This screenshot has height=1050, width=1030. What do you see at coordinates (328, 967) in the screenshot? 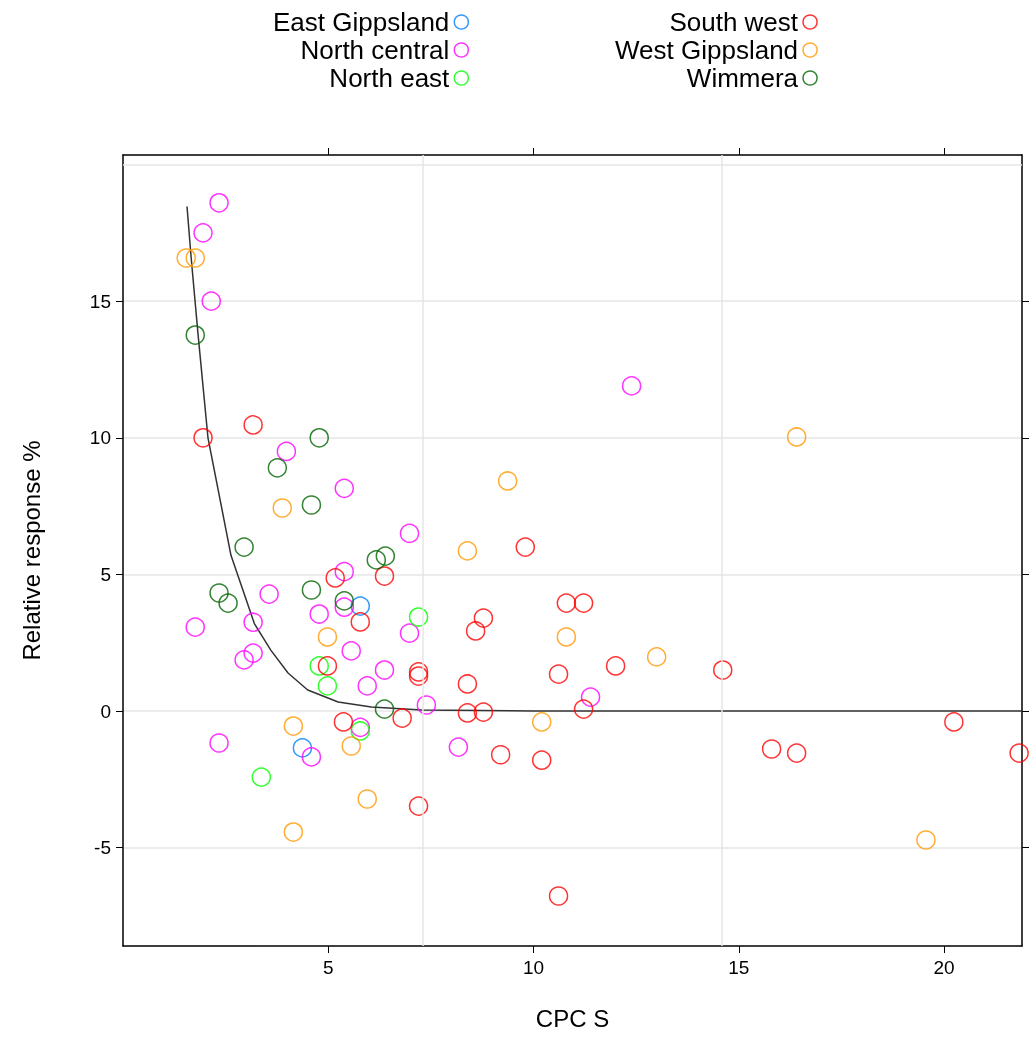
I see `x-tick-label: 5` at bounding box center [328, 967].